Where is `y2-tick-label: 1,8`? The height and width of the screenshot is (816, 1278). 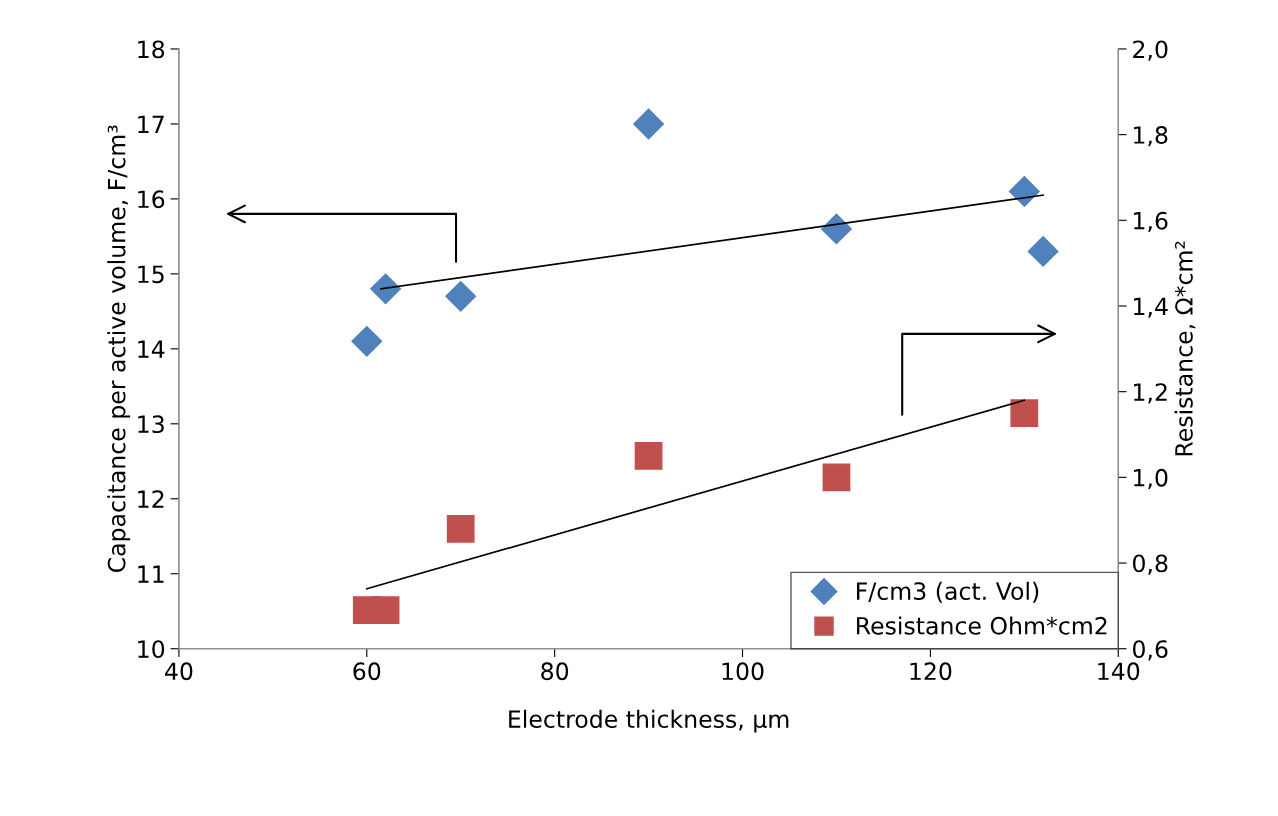 y2-tick-label: 1,8 is located at coordinates (1151, 136).